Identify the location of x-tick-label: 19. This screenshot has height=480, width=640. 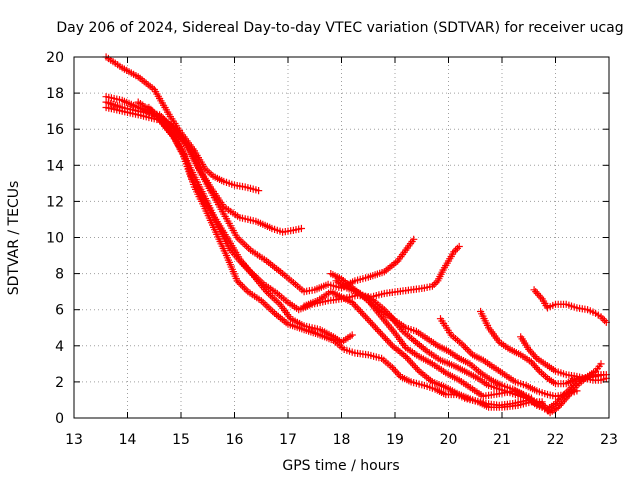
(395, 440).